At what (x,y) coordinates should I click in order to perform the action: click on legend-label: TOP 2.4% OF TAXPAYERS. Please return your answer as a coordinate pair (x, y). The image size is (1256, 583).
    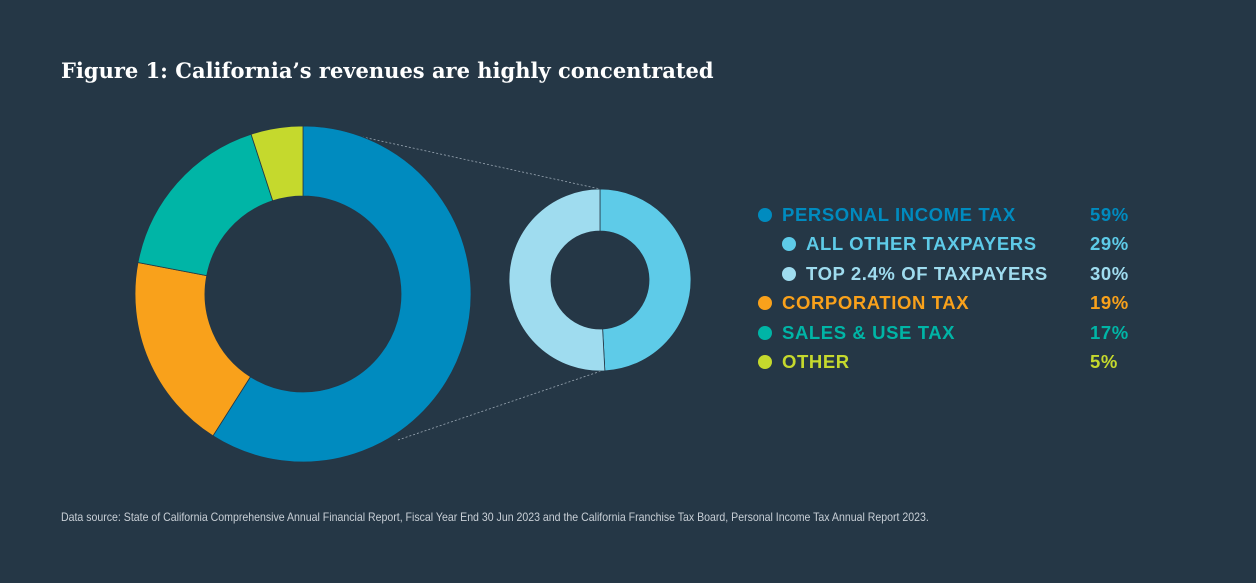
    Looking at the image, I should click on (927, 273).